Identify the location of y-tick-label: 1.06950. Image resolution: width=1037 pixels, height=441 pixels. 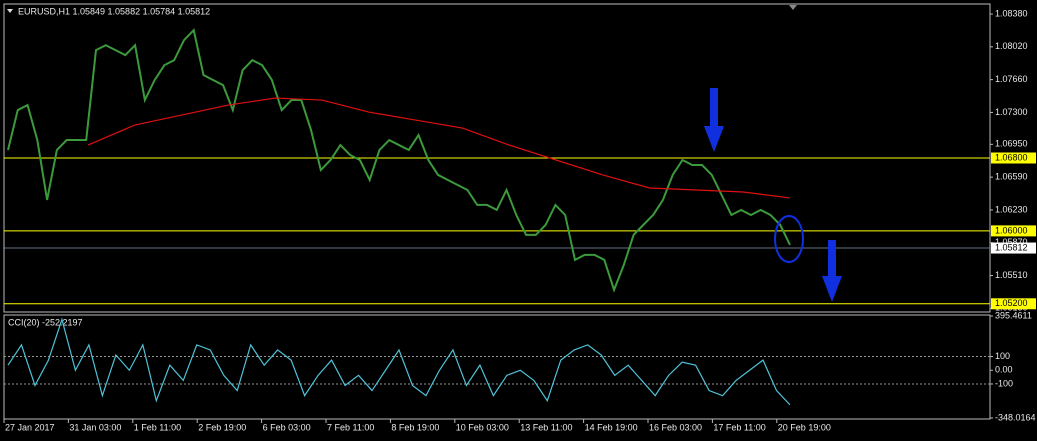
(1011, 144).